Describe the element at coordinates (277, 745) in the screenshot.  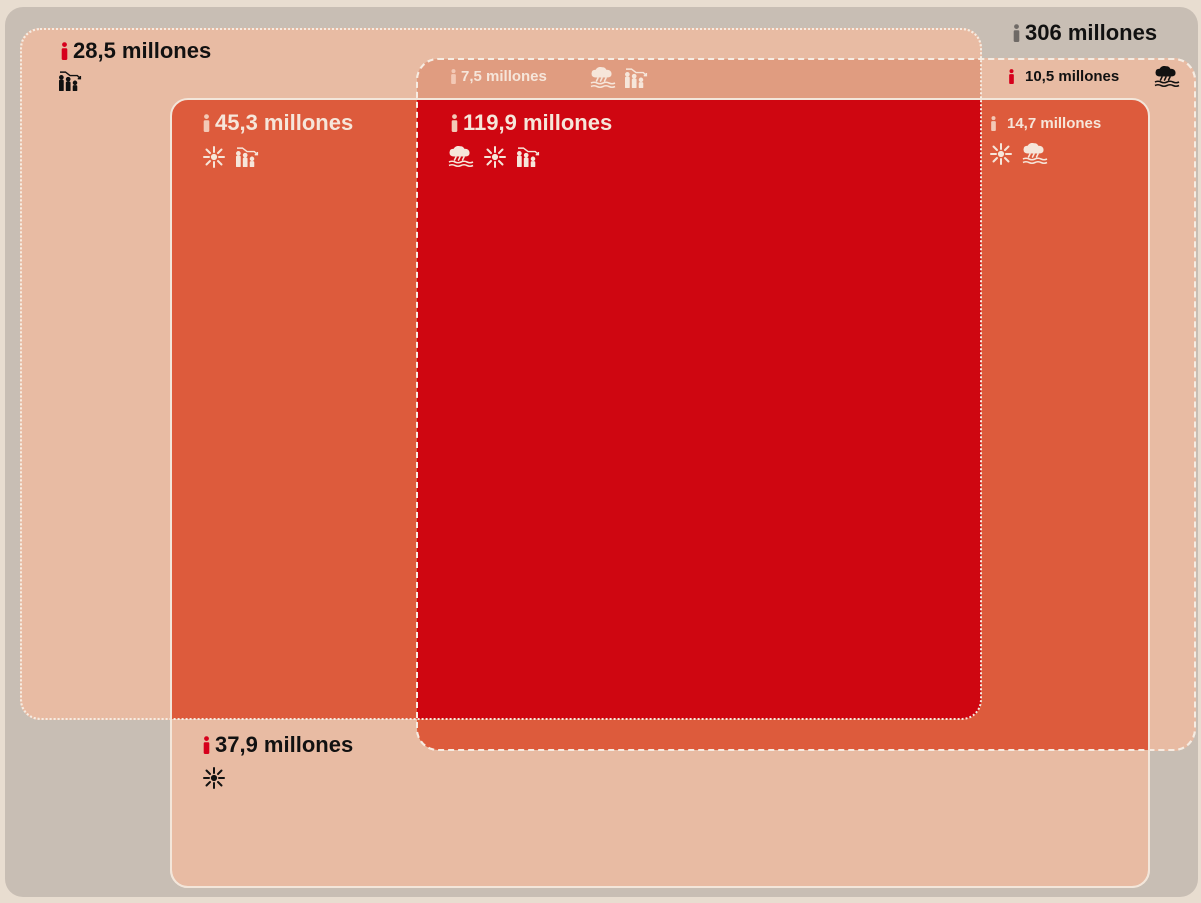
I see `heat-only-label: 37,9 millones` at that location.